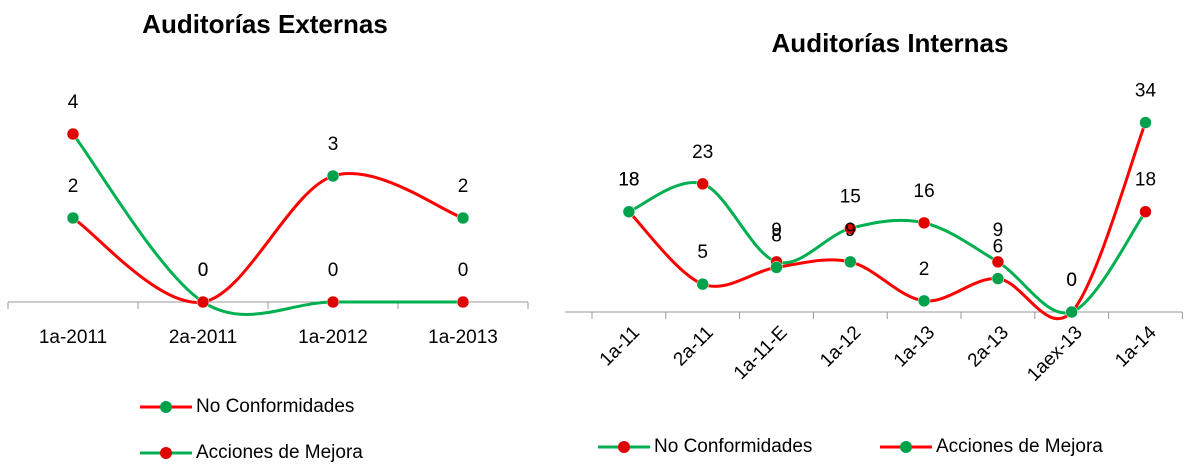 The width and height of the screenshot is (1184, 468). I want to click on x-tick-label: 1a-13, so click(914, 346).